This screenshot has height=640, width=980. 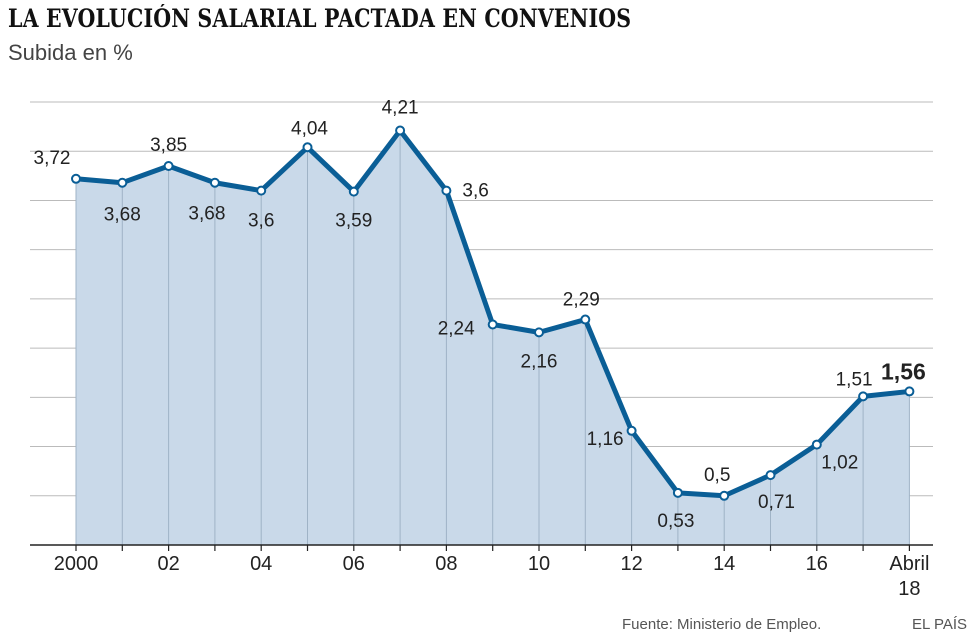 I want to click on data-label: 0,71, so click(x=776, y=502).